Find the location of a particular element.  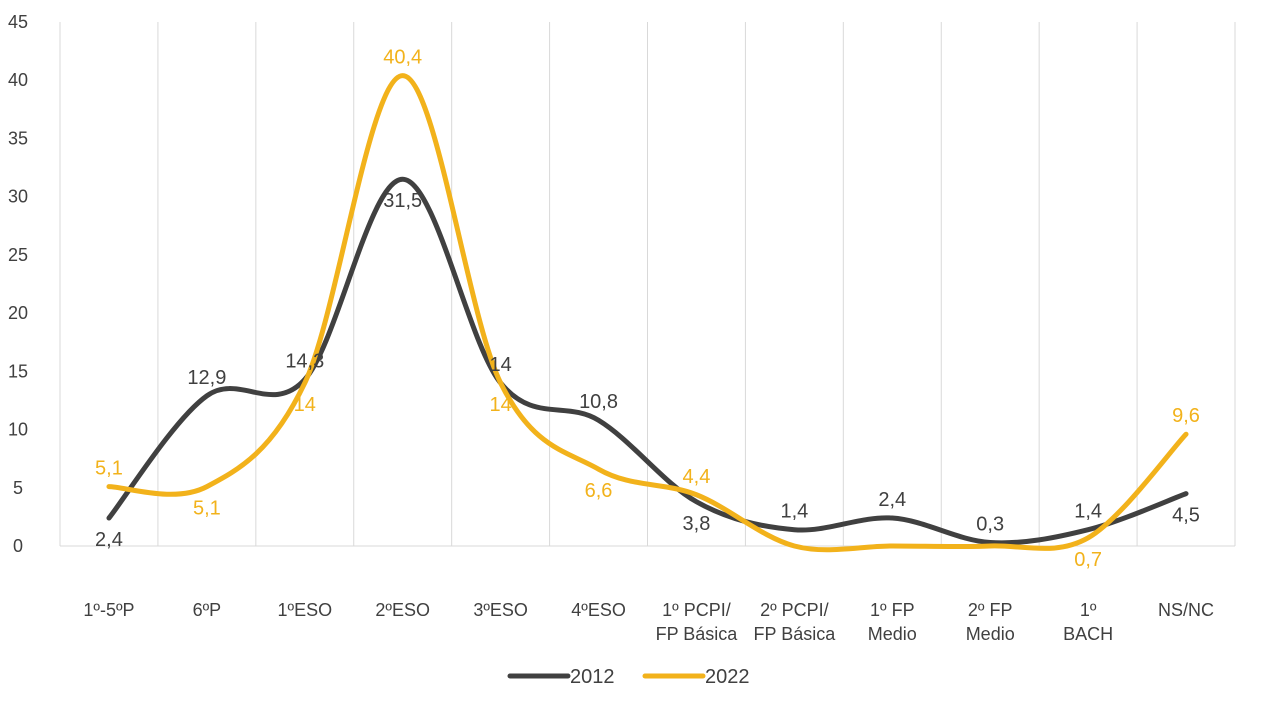

x-tick-label: 1º PCPI/ is located at coordinates (696, 610).